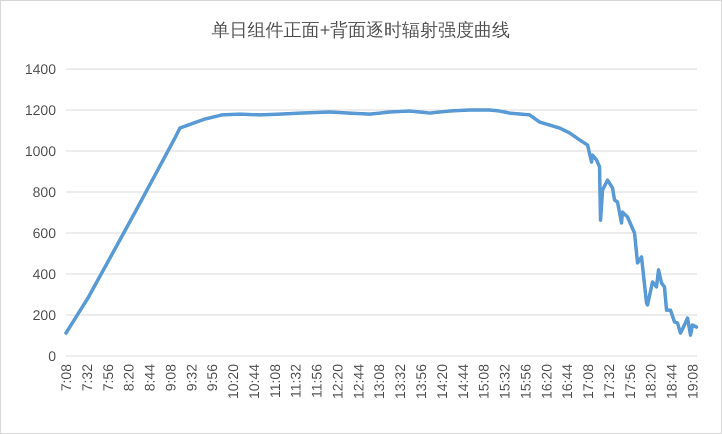 The width and height of the screenshot is (722, 434). I want to click on x-tick-label: 7:56, so click(108, 378).